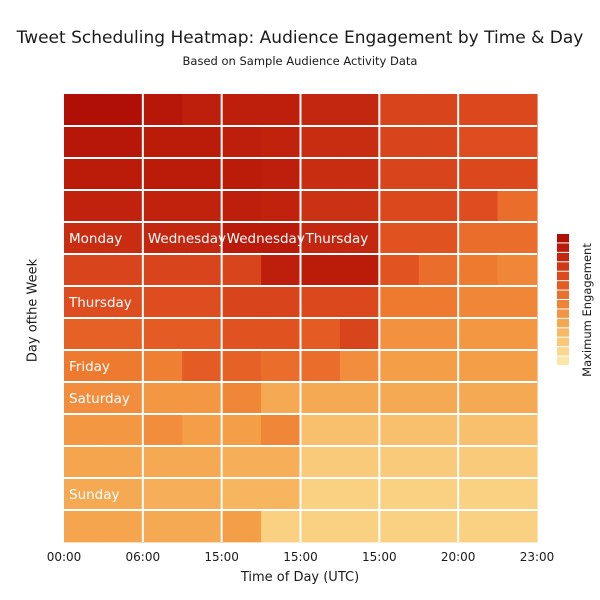  I want to click on x-tick-label: 00:00, so click(64, 557).